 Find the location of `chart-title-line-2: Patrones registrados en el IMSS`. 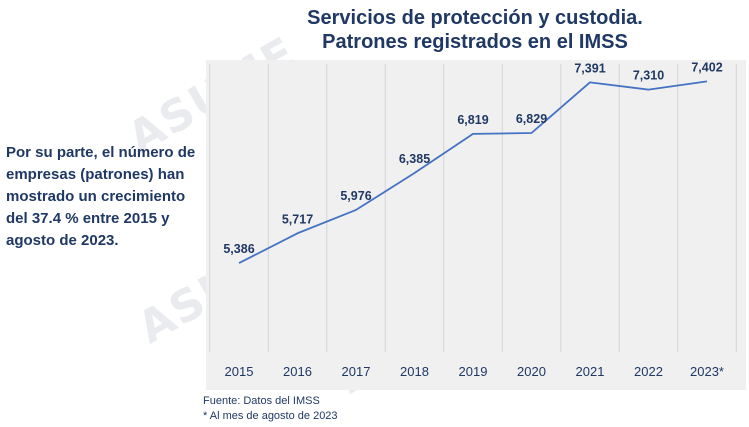

chart-title-line-2: Patrones registrados en el IMSS is located at coordinates (475, 42).